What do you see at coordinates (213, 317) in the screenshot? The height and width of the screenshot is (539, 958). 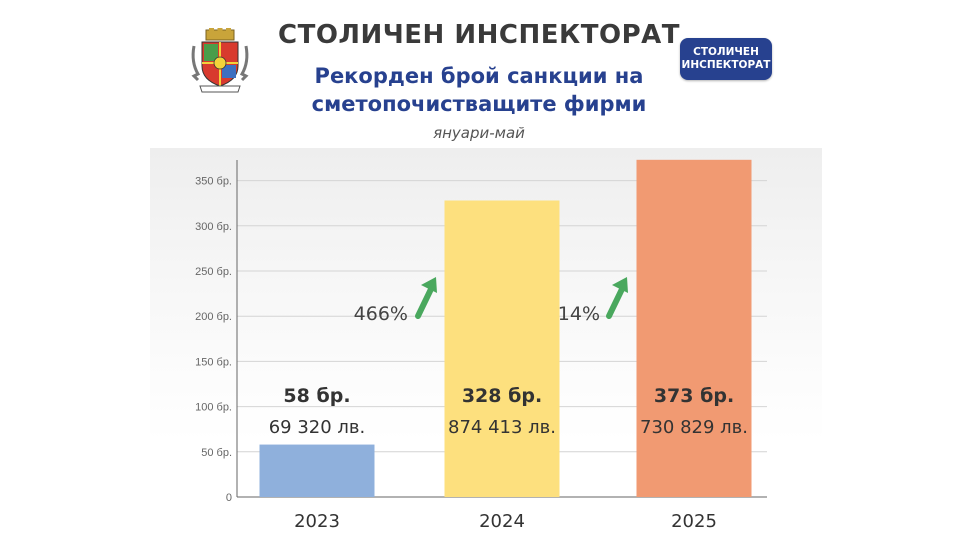 I see `y-tick-label: 200 бр.` at bounding box center [213, 317].